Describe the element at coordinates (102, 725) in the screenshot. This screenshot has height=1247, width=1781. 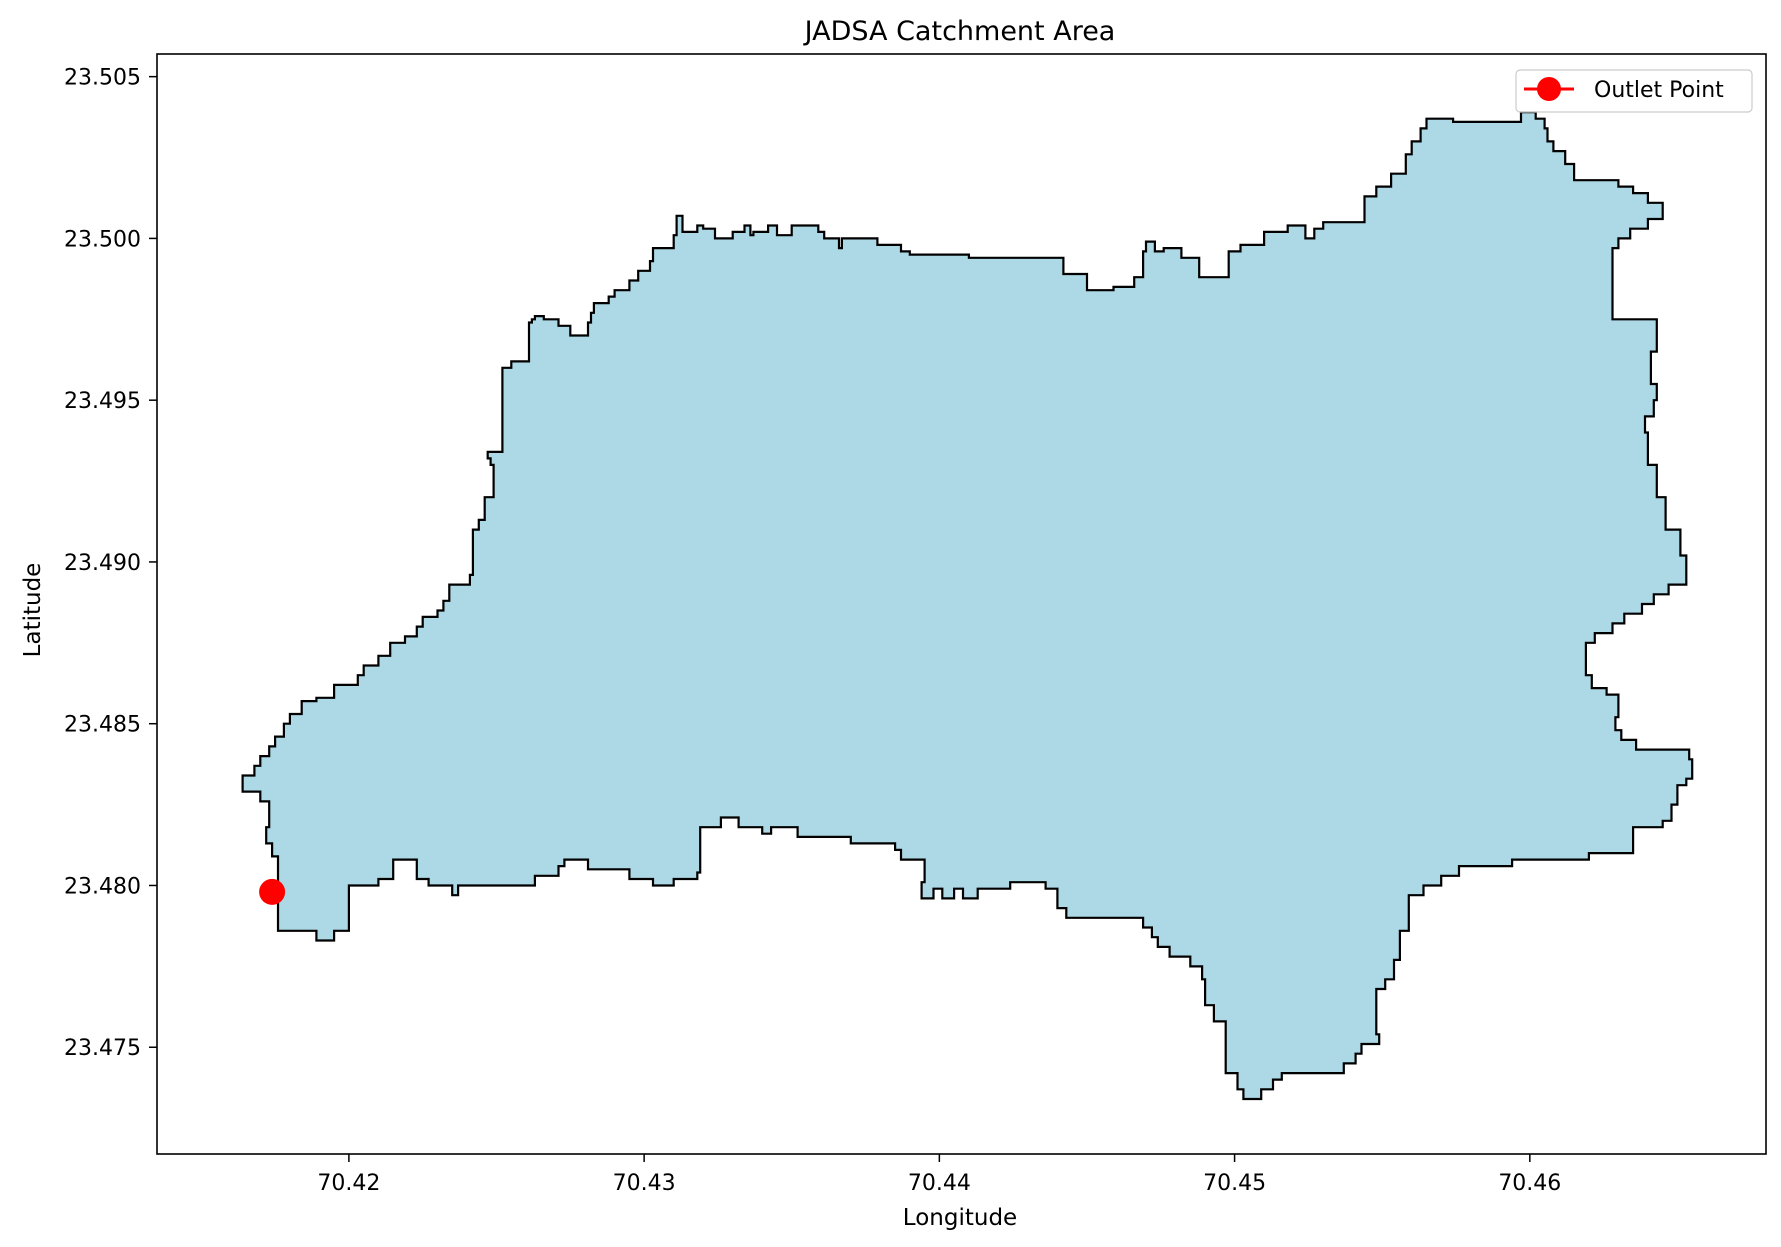
I see `y-tick-label: 23.485` at that location.